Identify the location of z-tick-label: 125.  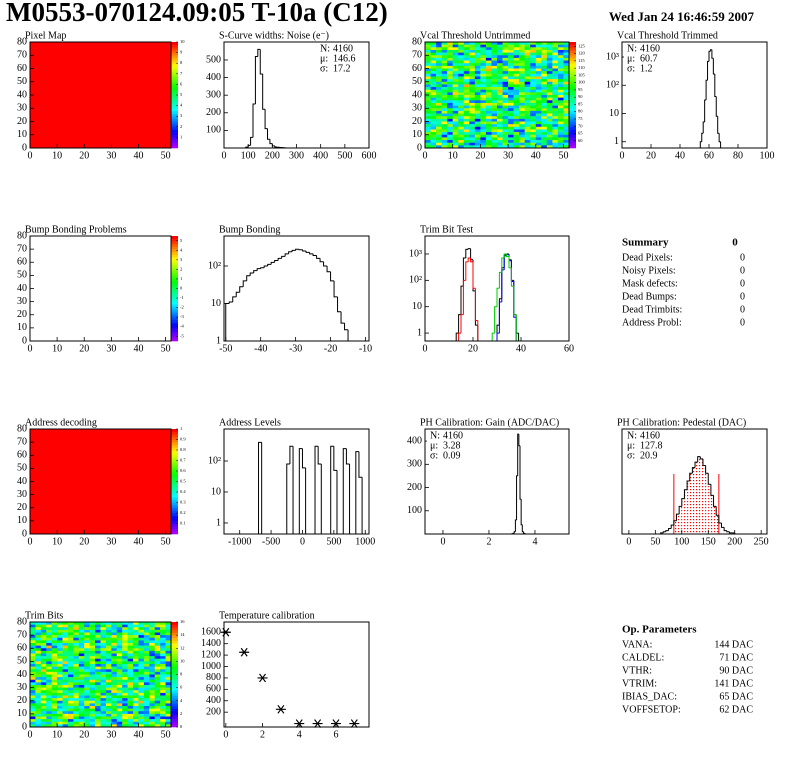
(582, 45).